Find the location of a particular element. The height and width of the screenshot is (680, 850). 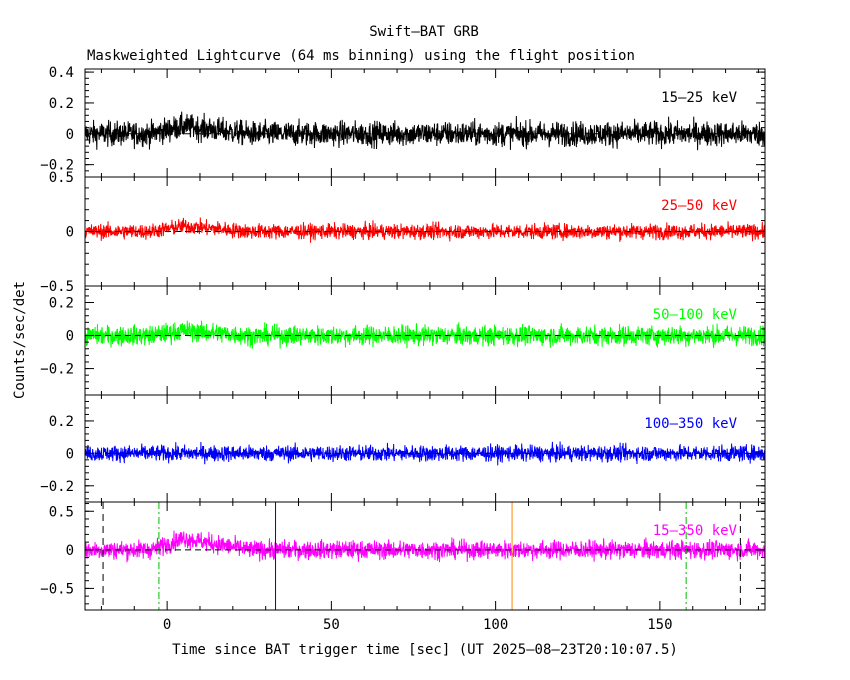

panel-3-ytick-label: −0.2 is located at coordinates (57, 370).